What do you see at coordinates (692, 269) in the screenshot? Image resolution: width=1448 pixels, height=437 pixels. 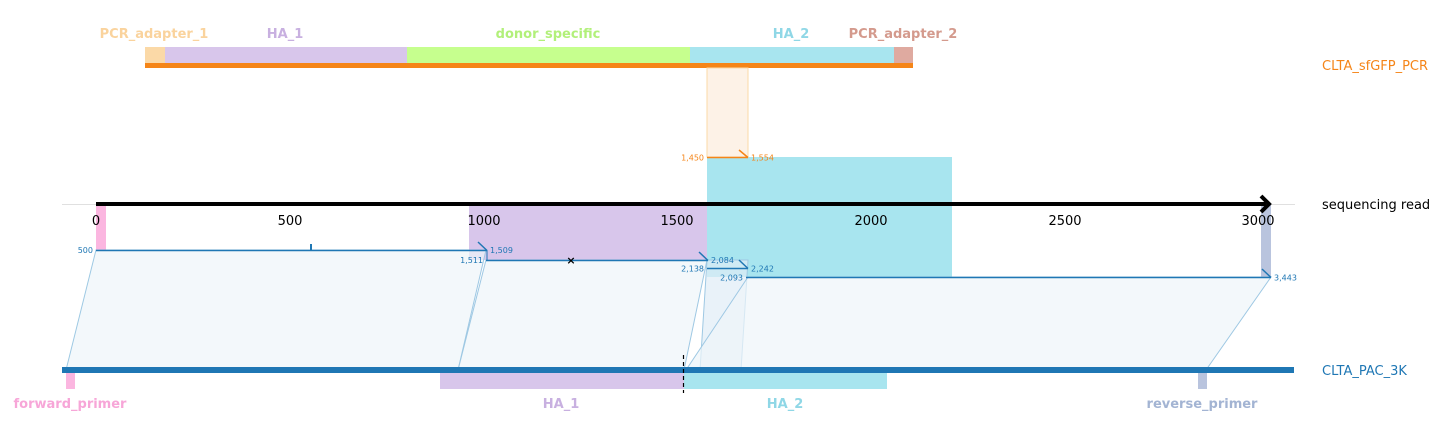 I see `ref-alignment-start-3: 2,138` at bounding box center [692, 269].